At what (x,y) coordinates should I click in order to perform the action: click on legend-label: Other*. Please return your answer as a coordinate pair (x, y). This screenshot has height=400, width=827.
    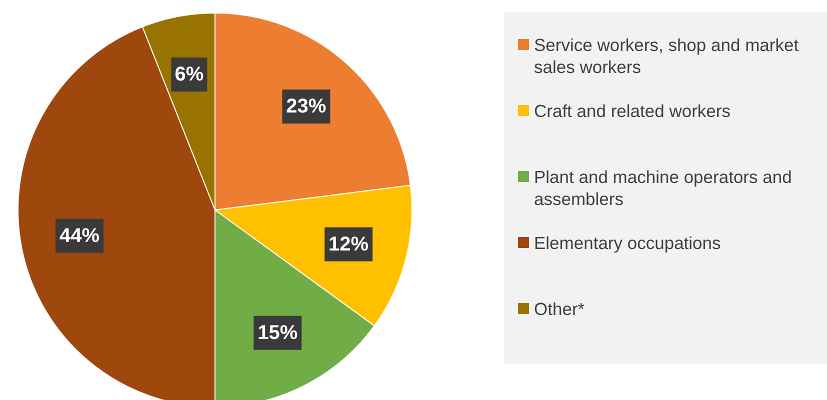
    Looking at the image, I should click on (559, 309).